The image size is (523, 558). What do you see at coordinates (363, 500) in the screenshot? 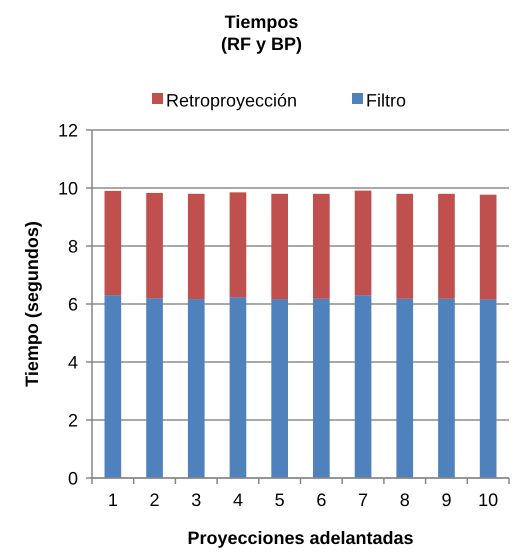
I see `x-tick-label: 7` at bounding box center [363, 500].